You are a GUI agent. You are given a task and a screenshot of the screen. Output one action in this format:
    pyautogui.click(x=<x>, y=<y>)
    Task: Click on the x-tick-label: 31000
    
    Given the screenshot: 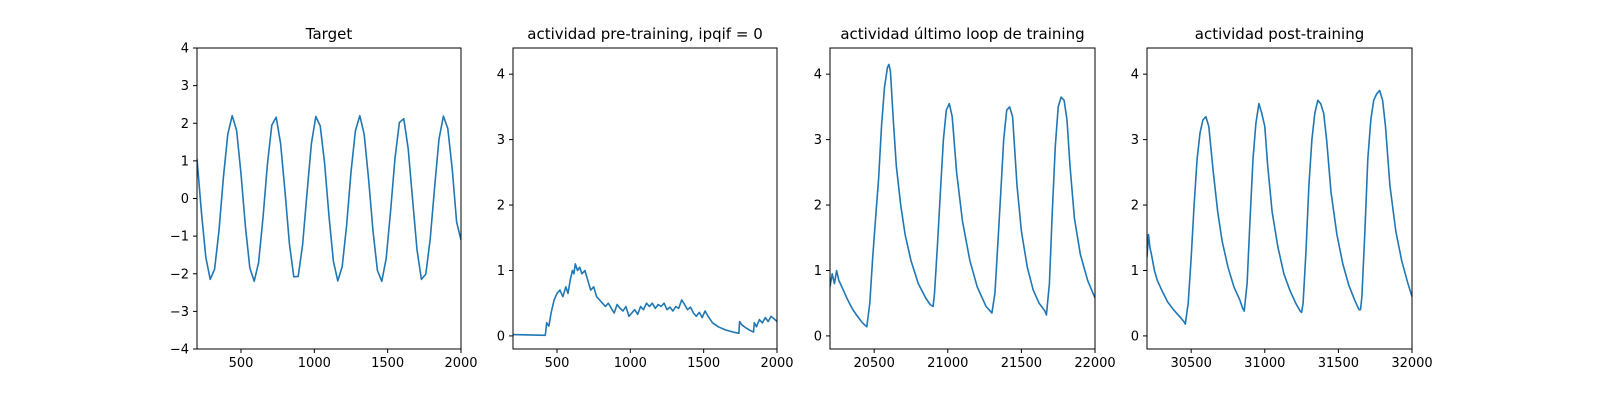 What is the action you would take?
    pyautogui.click(x=1264, y=363)
    